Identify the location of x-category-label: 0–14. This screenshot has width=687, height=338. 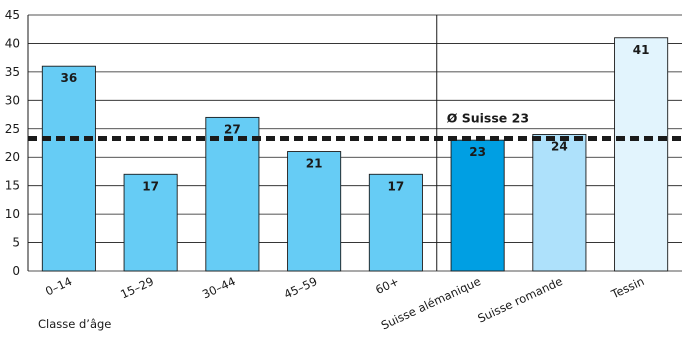
(58, 286).